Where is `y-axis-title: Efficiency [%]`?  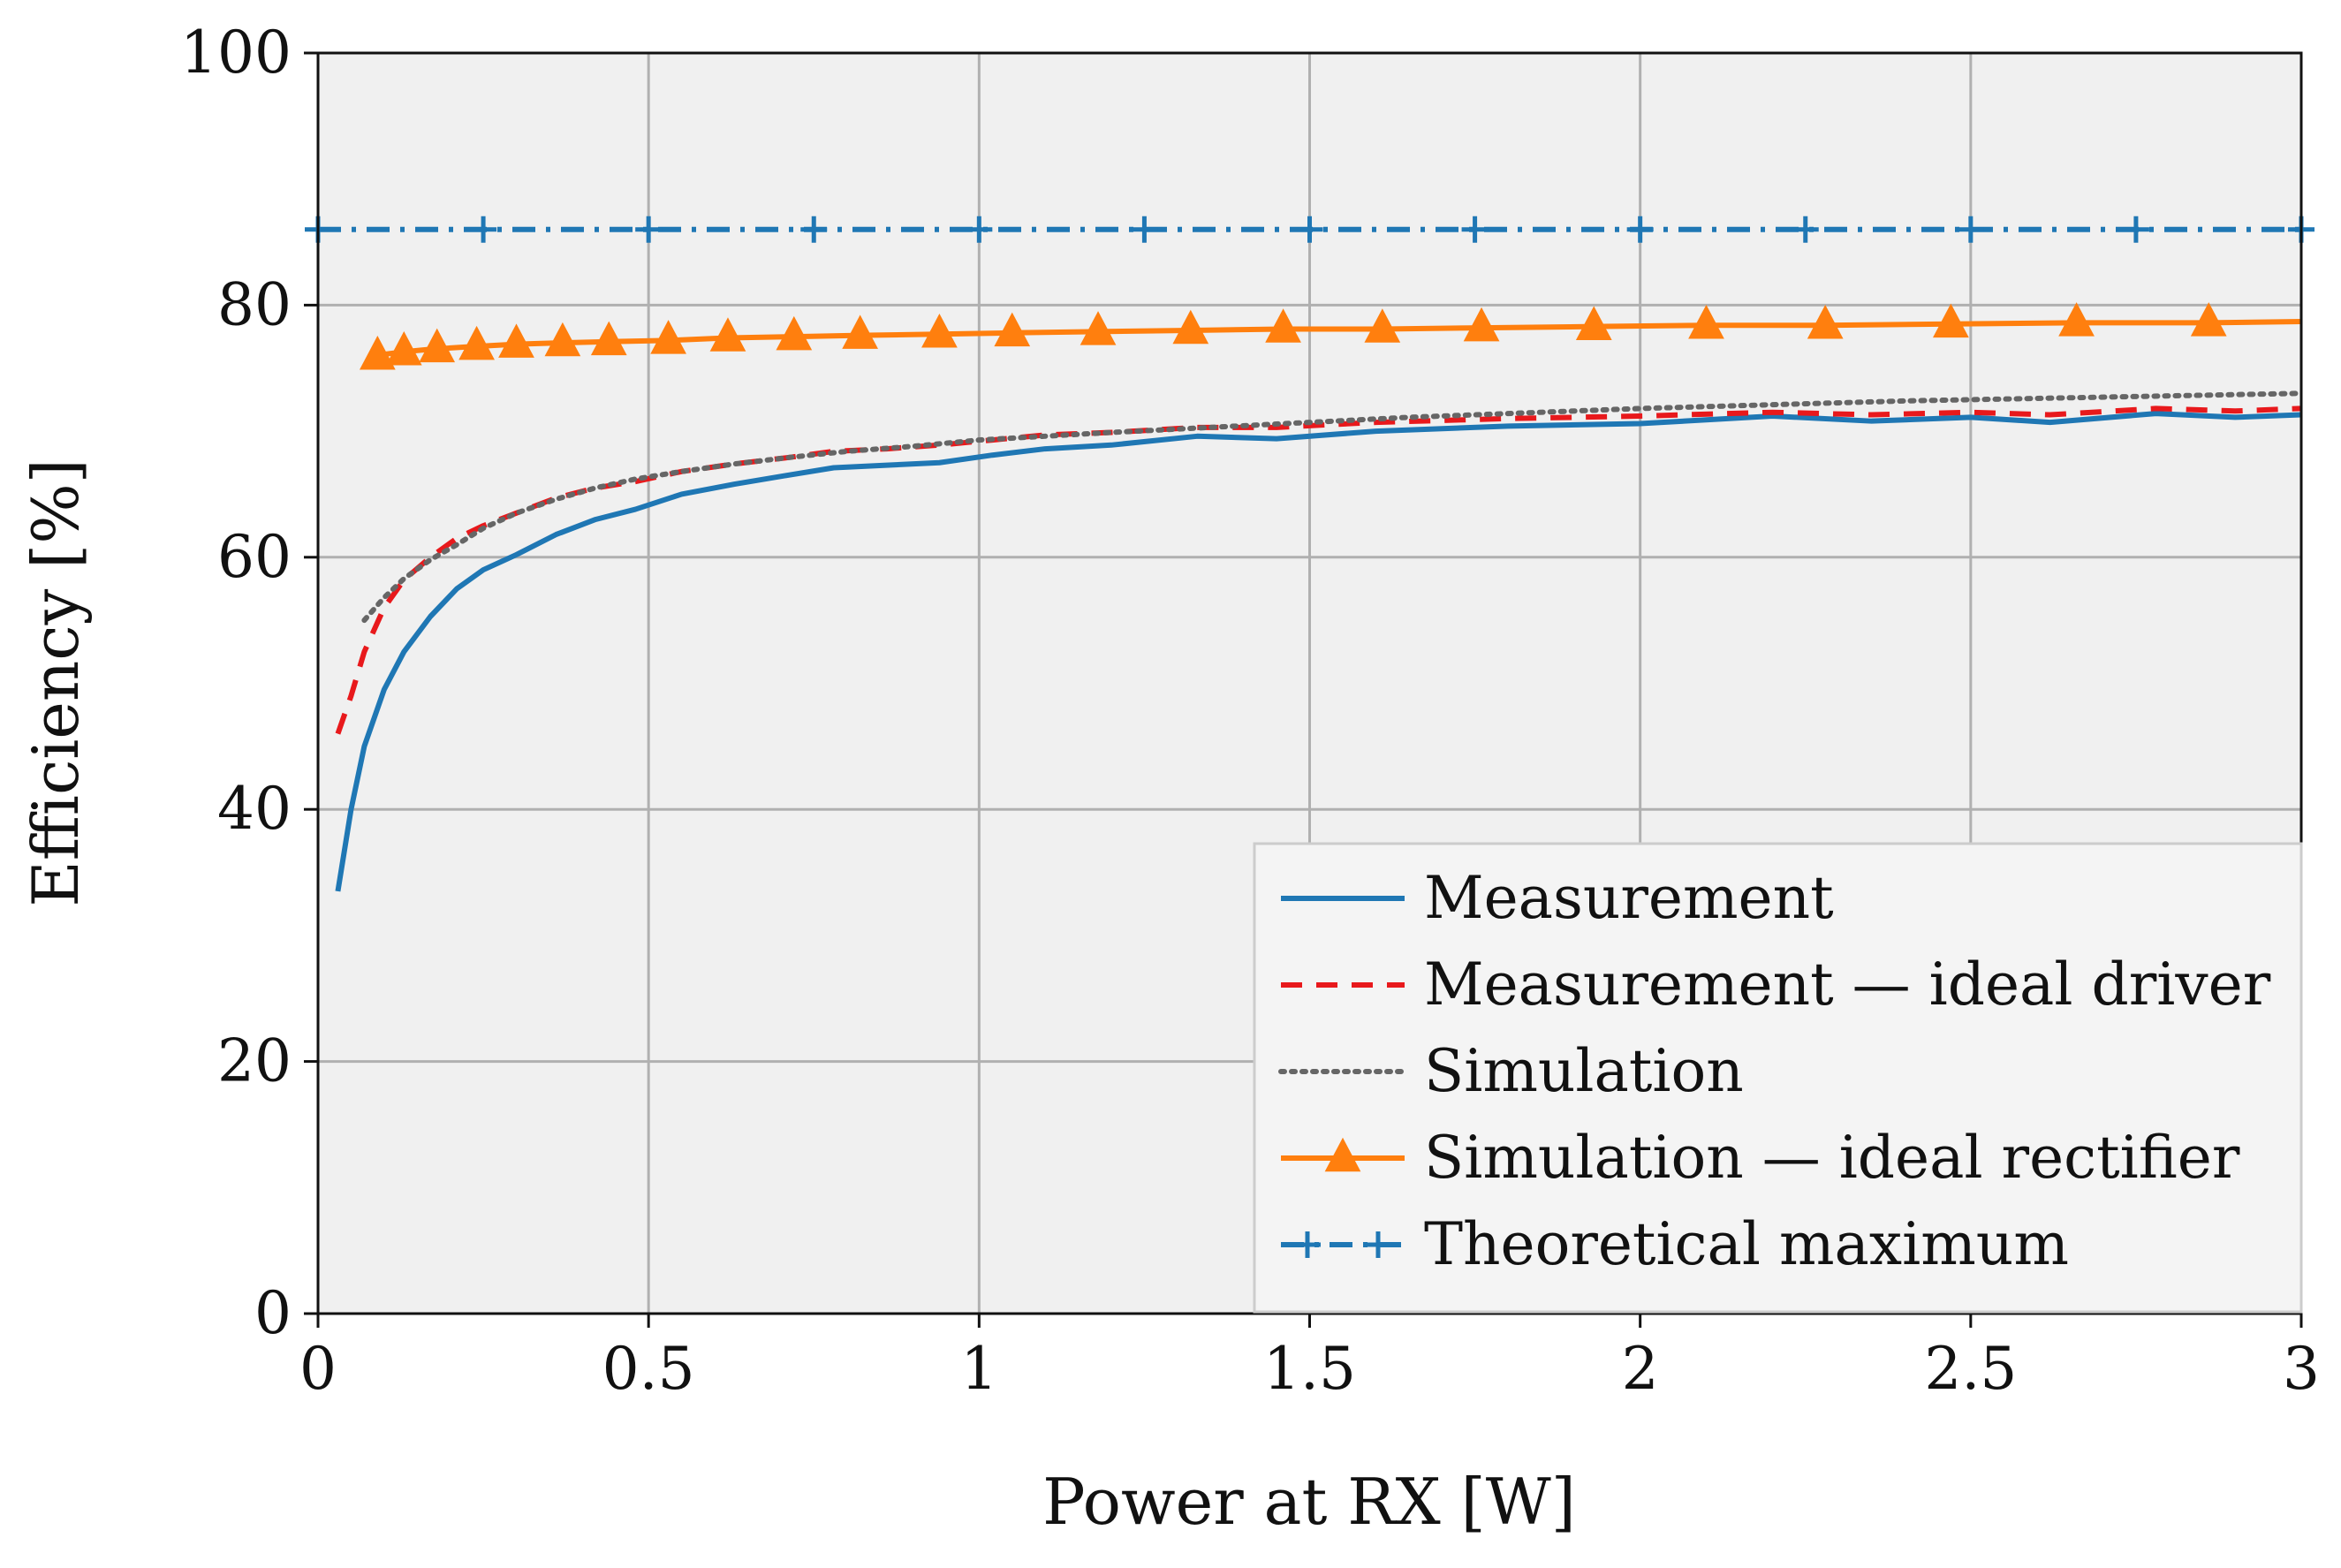 y-axis-title: Efficiency [%] is located at coordinates (56, 682).